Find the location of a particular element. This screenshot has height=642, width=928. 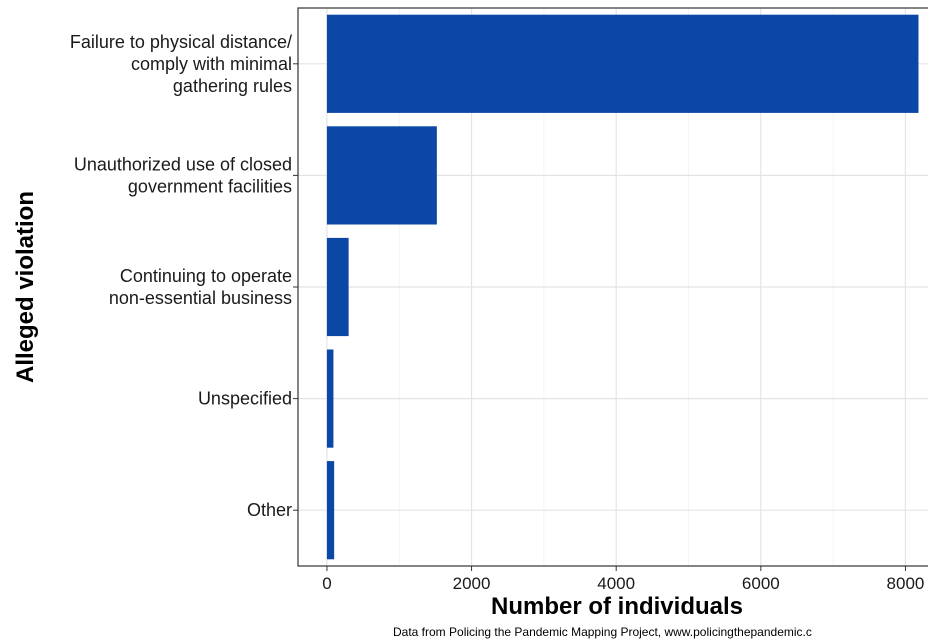

x-axis-title: Number of individuals is located at coordinates (617, 606).